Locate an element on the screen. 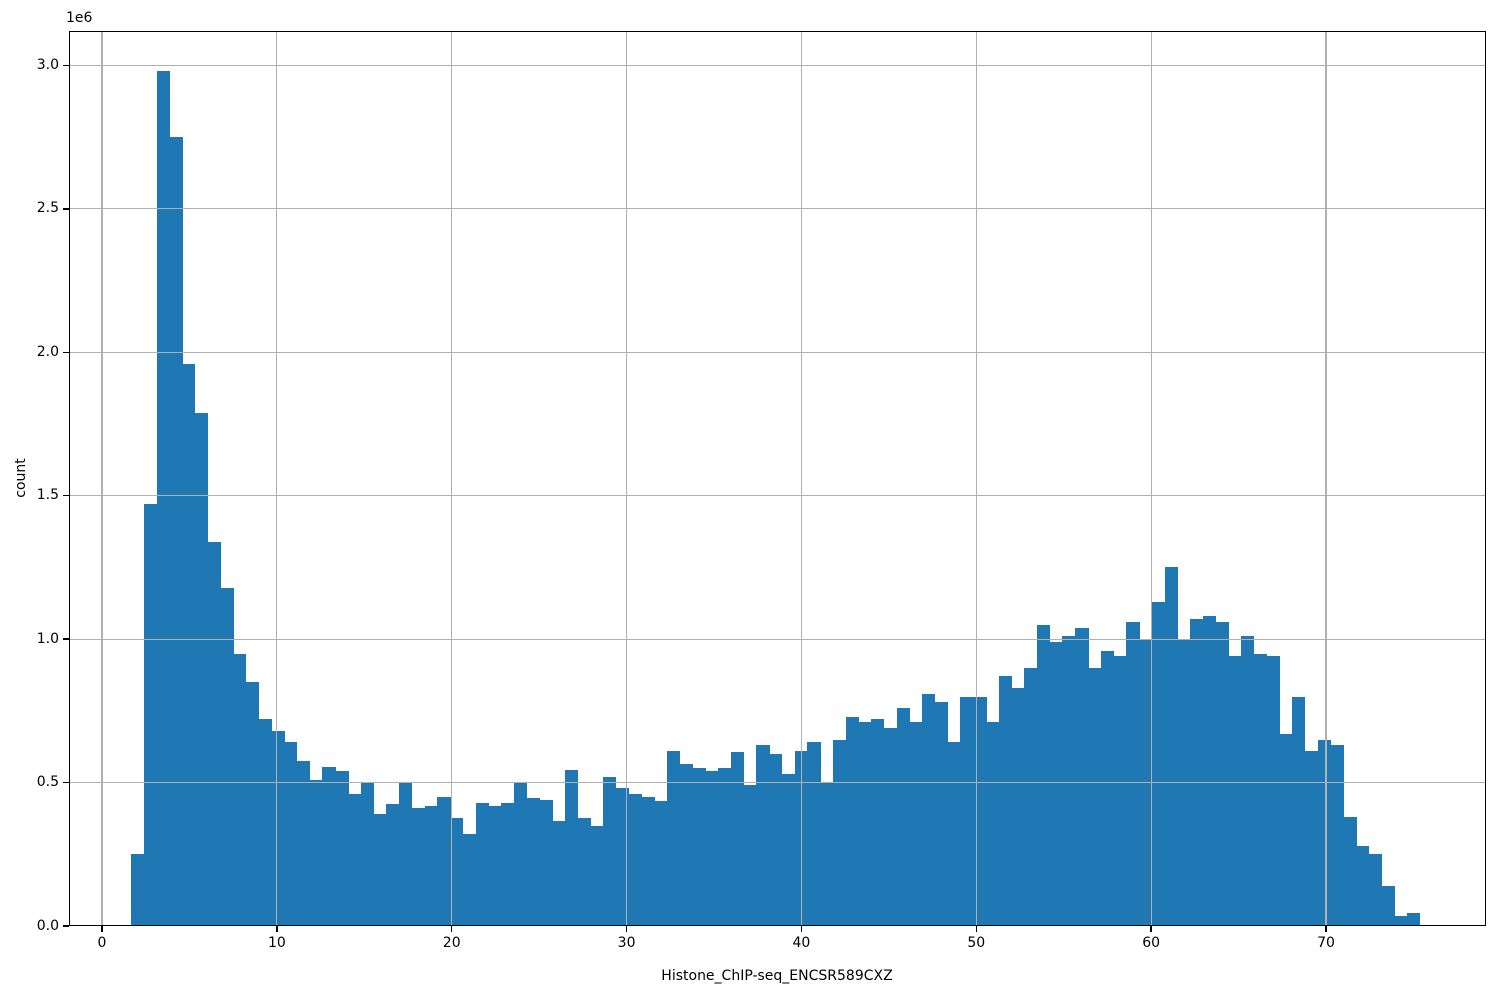  x-tick-label: 60 is located at coordinates (1151, 943).